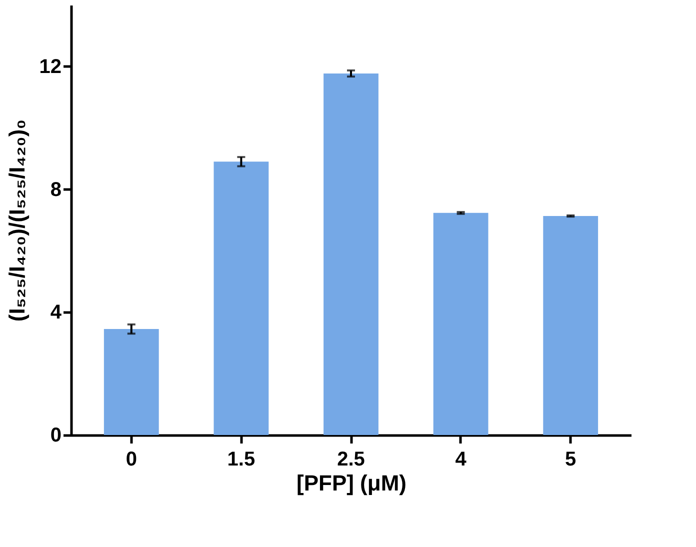 The image size is (696, 547). I want to click on x-axis-title: [PFP] (μM), so click(351, 483).